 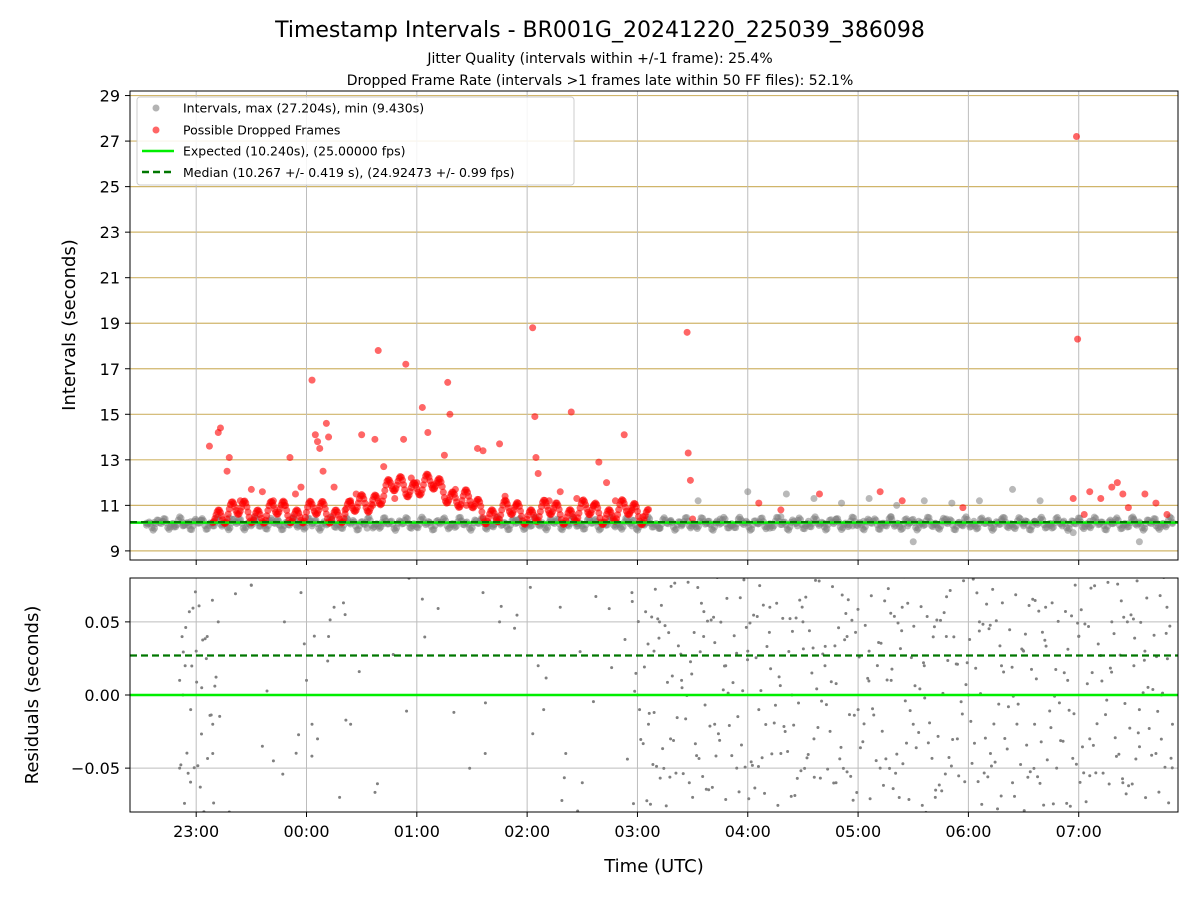 I want to click on bottom-ytick-label-0: 0.05, so click(x=102, y=622).